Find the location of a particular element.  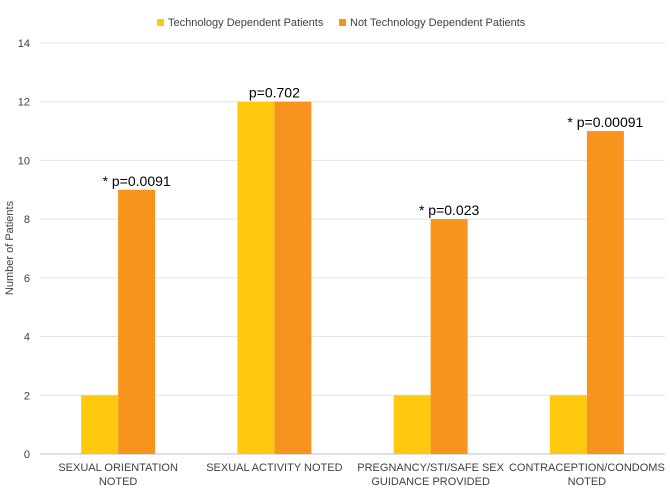

y-tick-label: 6 is located at coordinates (27, 279).